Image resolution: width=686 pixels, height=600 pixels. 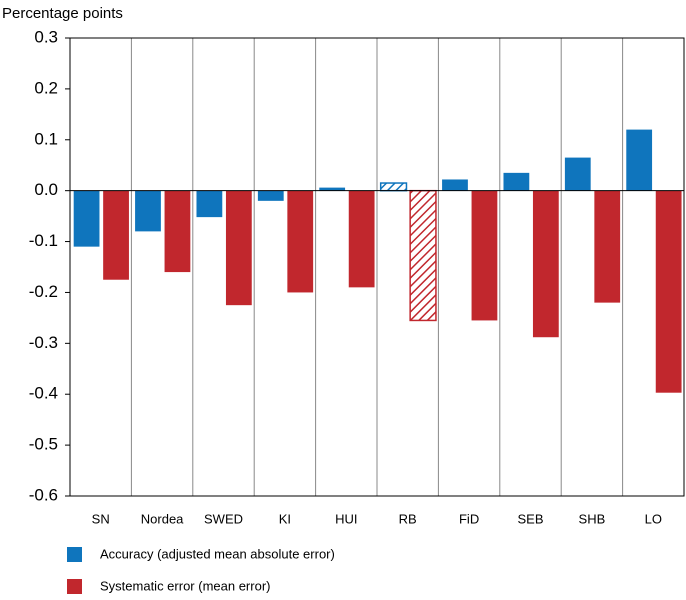 I want to click on y-tick-label: 0.2, so click(x=46, y=87).